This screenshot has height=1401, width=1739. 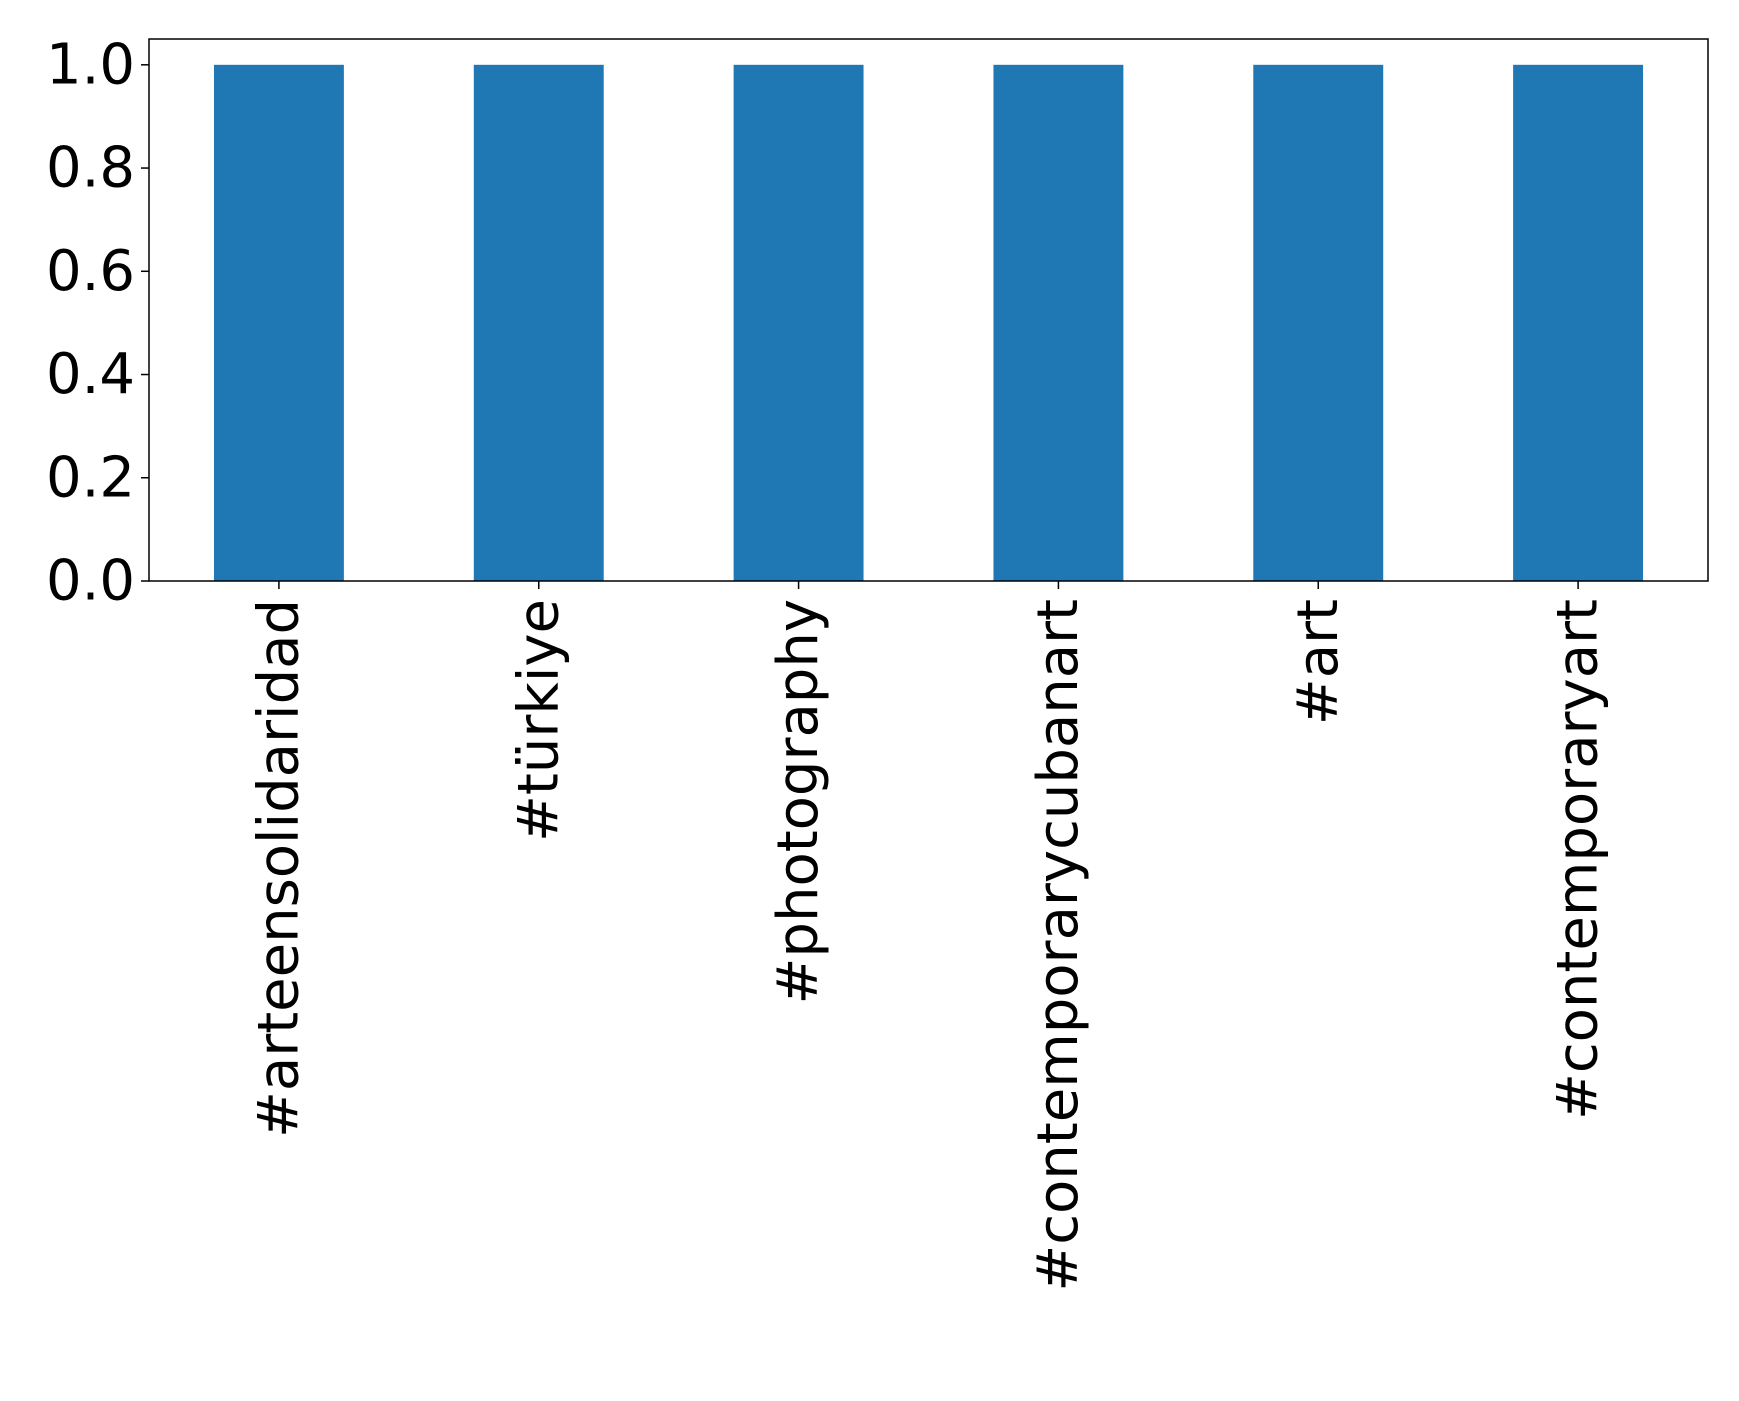 I want to click on x-tick-label: #photography, so click(x=798, y=802).